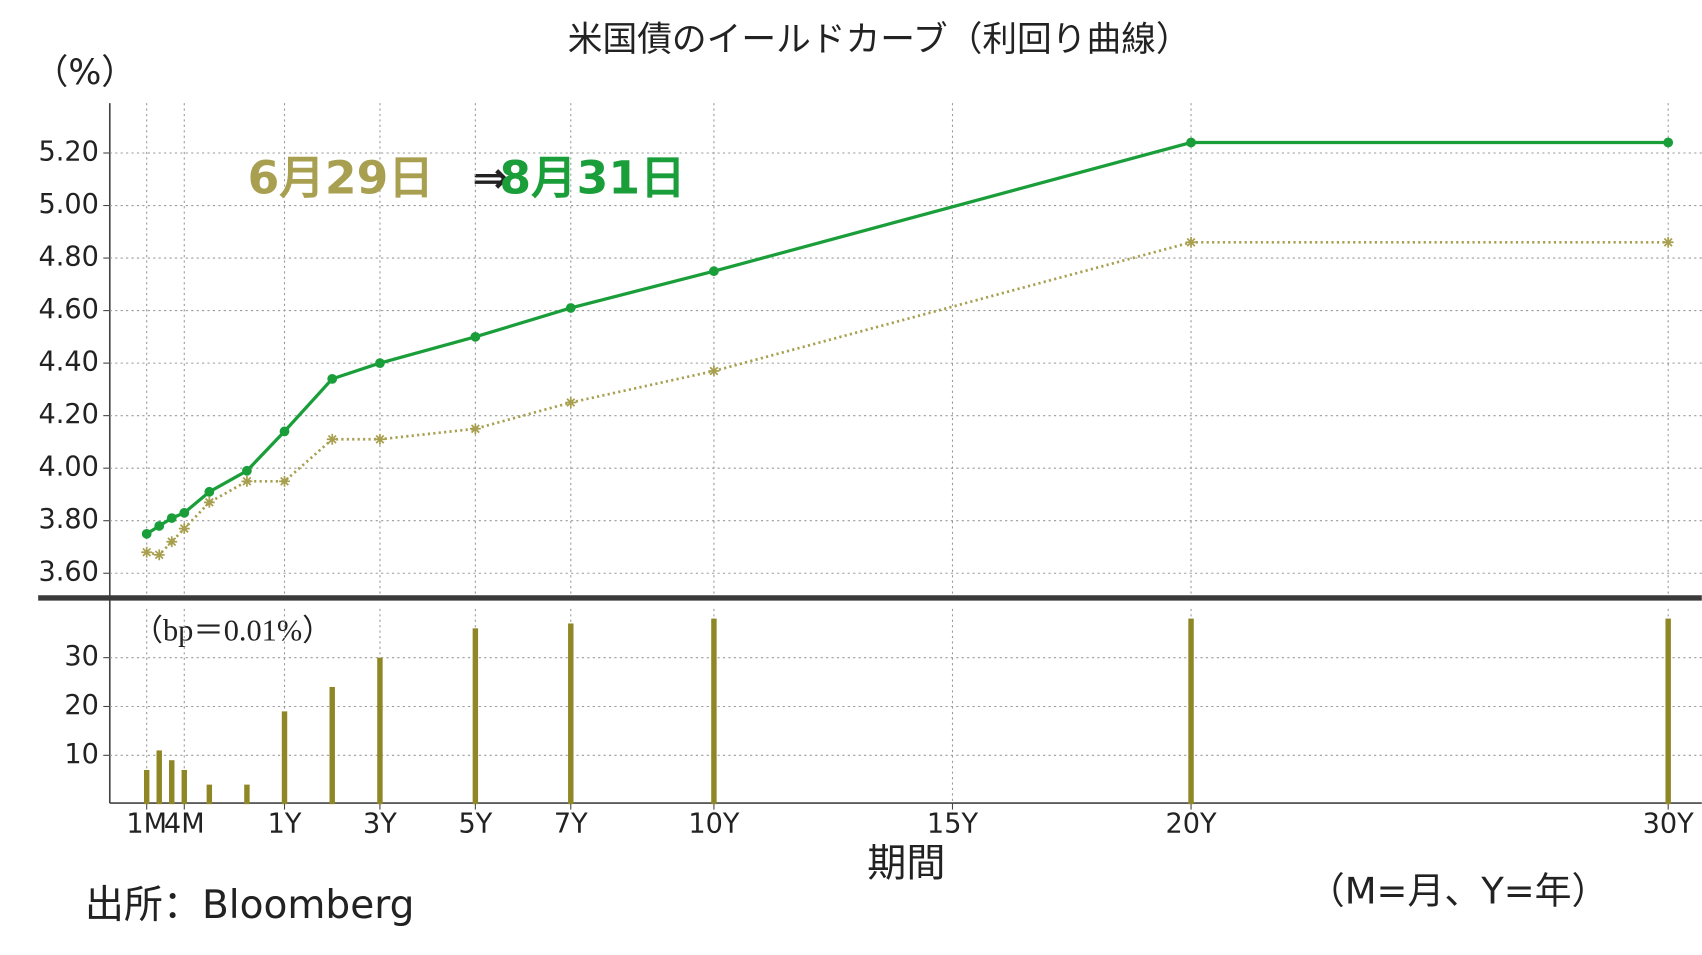 The image size is (1702, 955). What do you see at coordinates (475, 823) in the screenshot?
I see `x-tick-label: 5Y` at bounding box center [475, 823].